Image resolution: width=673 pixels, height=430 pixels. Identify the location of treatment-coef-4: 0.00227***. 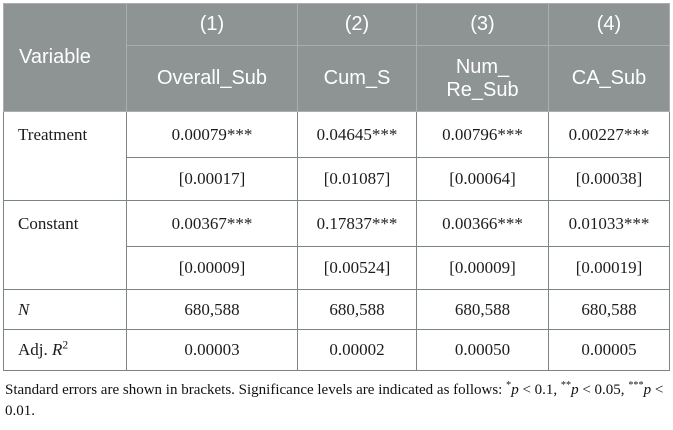
(609, 134).